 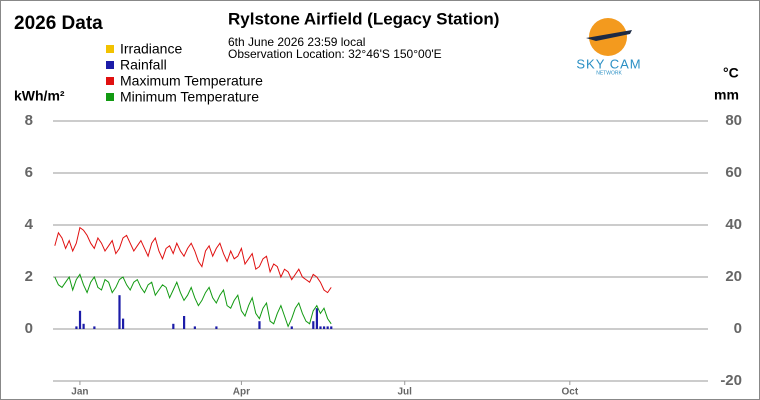 I want to click on legend-label: Rainfall, so click(x=143, y=65).